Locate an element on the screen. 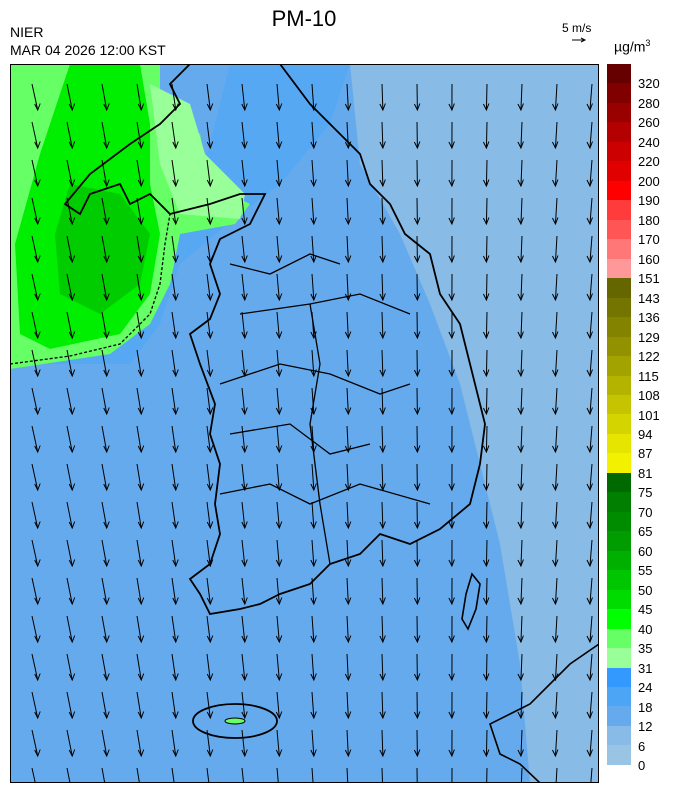 The image size is (673, 795). legend-label: 50 is located at coordinates (645, 590).